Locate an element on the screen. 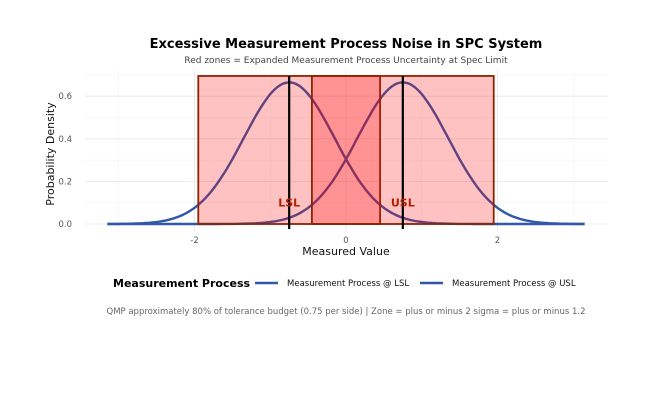 The width and height of the screenshot is (654, 414). spec-label-usl: USL is located at coordinates (403, 203).